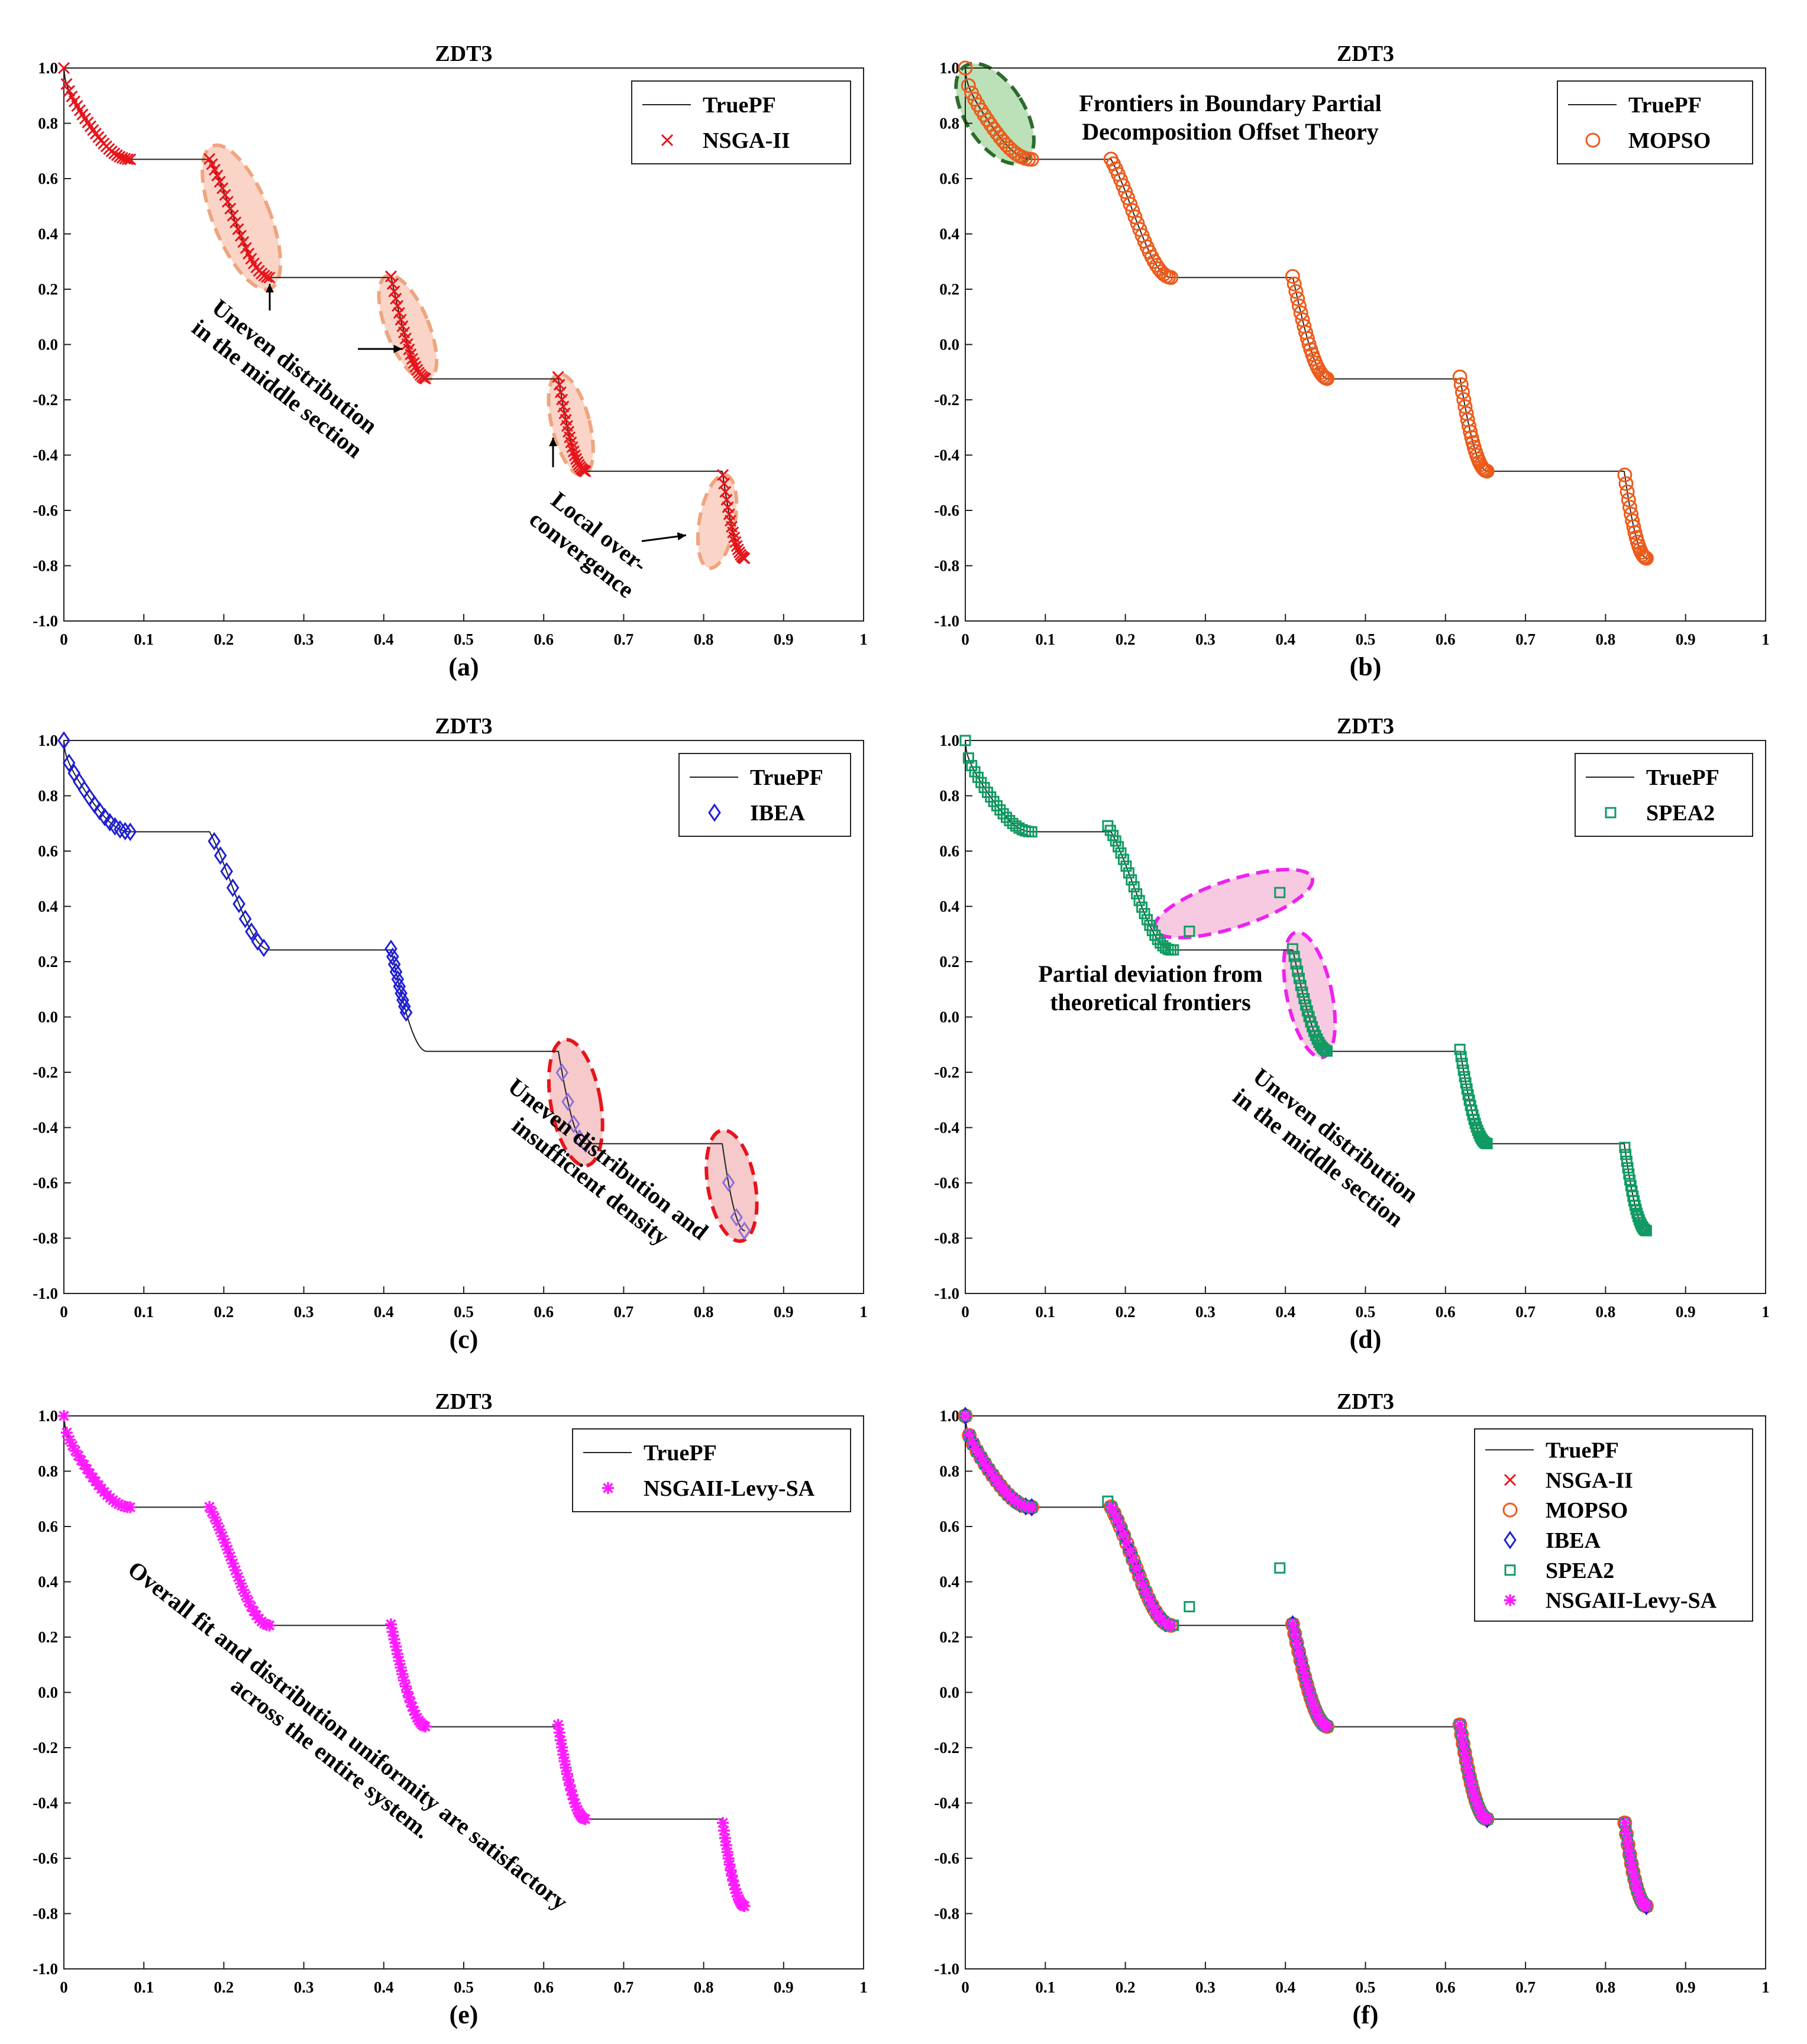 This screenshot has height=2044, width=1807. What do you see at coordinates (1233, 904) in the screenshot?
I see `highlight-ellipse` at bounding box center [1233, 904].